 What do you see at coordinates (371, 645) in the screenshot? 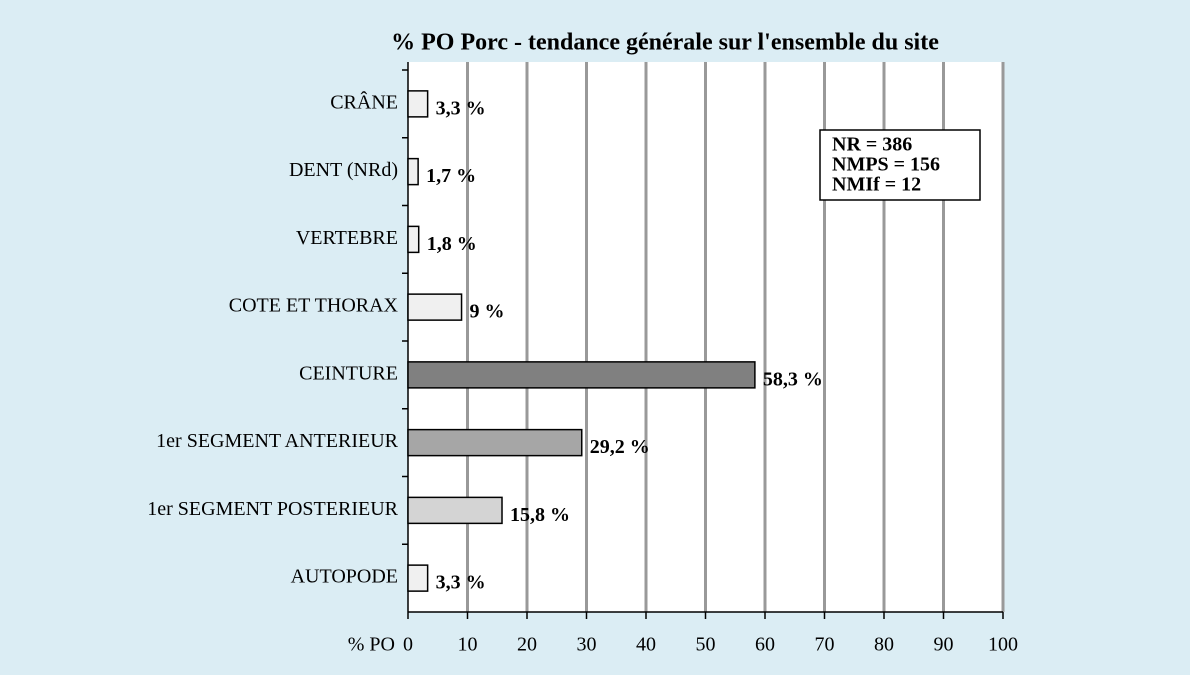
I see `x-axis-label: % PO` at bounding box center [371, 645].